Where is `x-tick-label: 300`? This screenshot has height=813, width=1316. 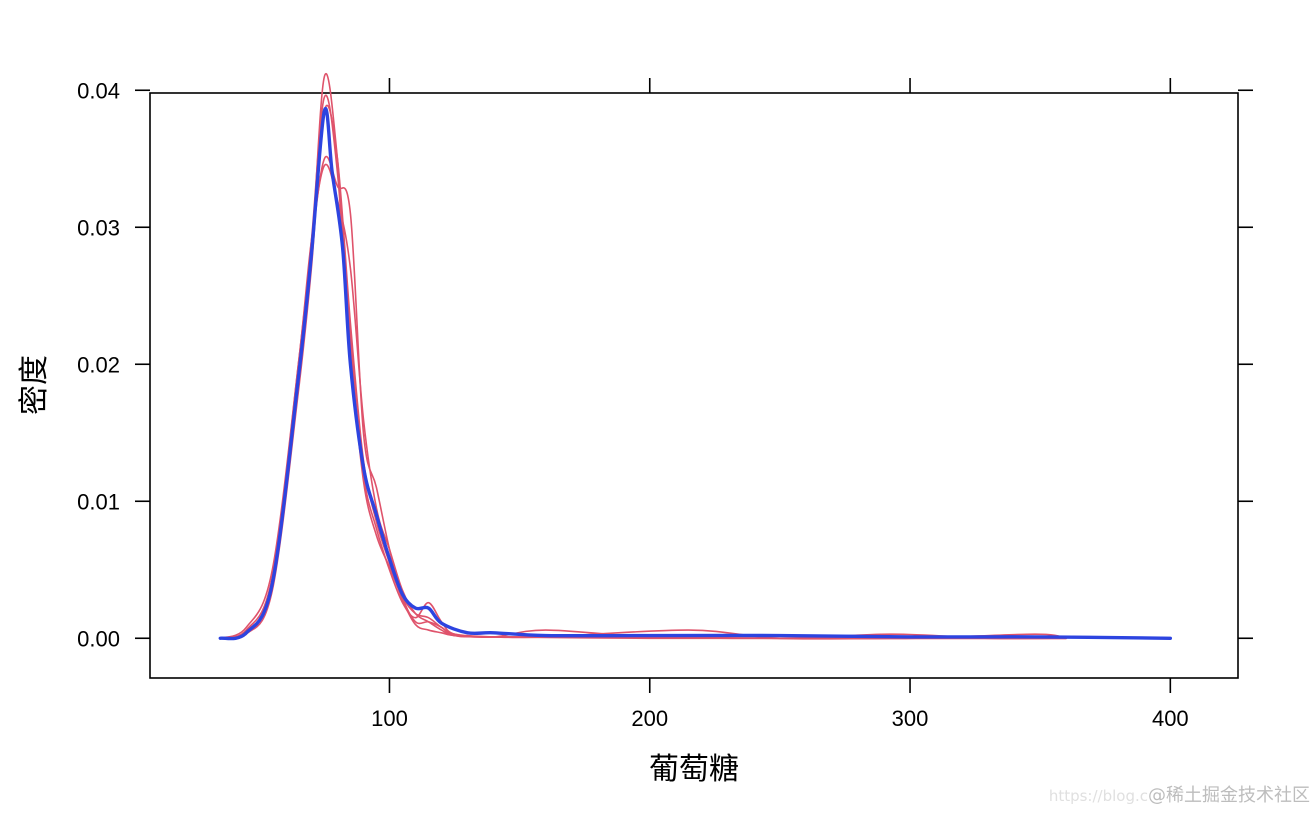 x-tick-label: 300 is located at coordinates (910, 718).